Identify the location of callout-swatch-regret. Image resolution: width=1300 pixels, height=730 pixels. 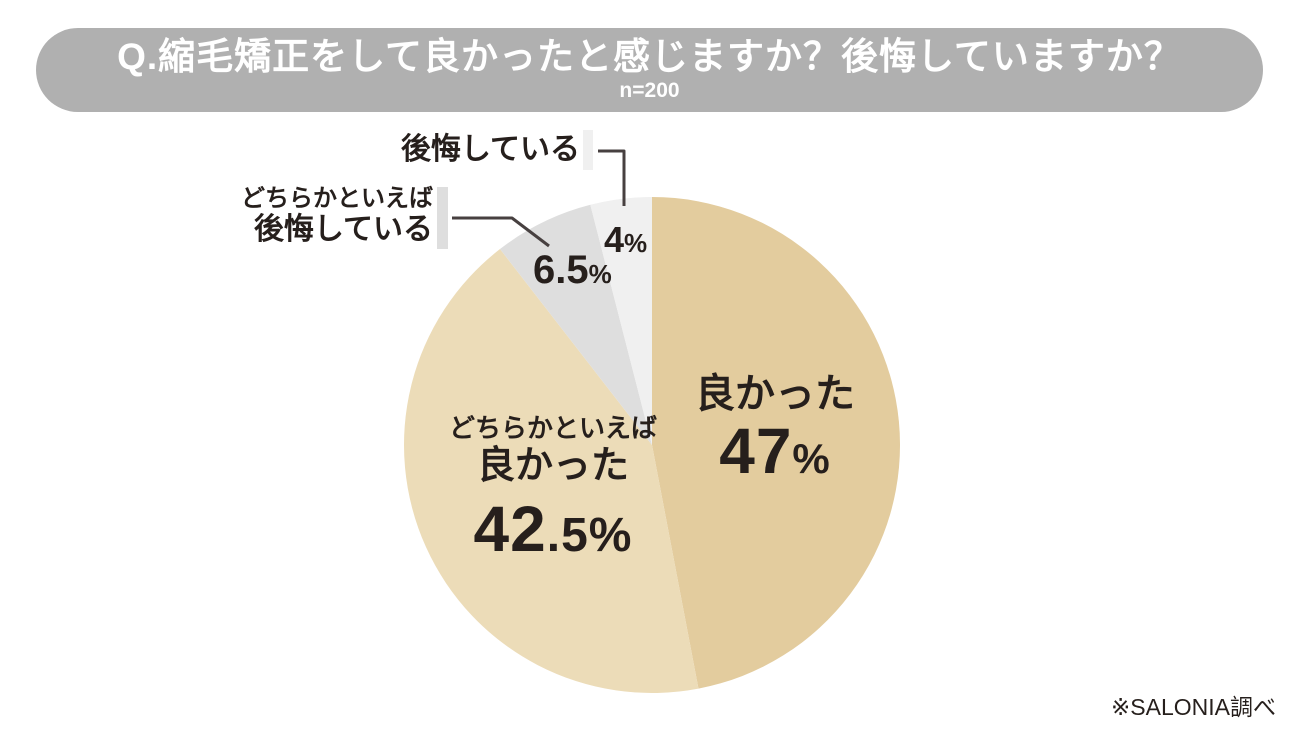
(588, 150).